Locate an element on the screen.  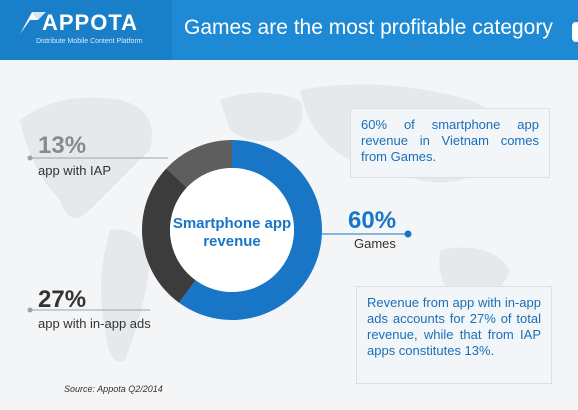
header-decoration is located at coordinates (575, 32).